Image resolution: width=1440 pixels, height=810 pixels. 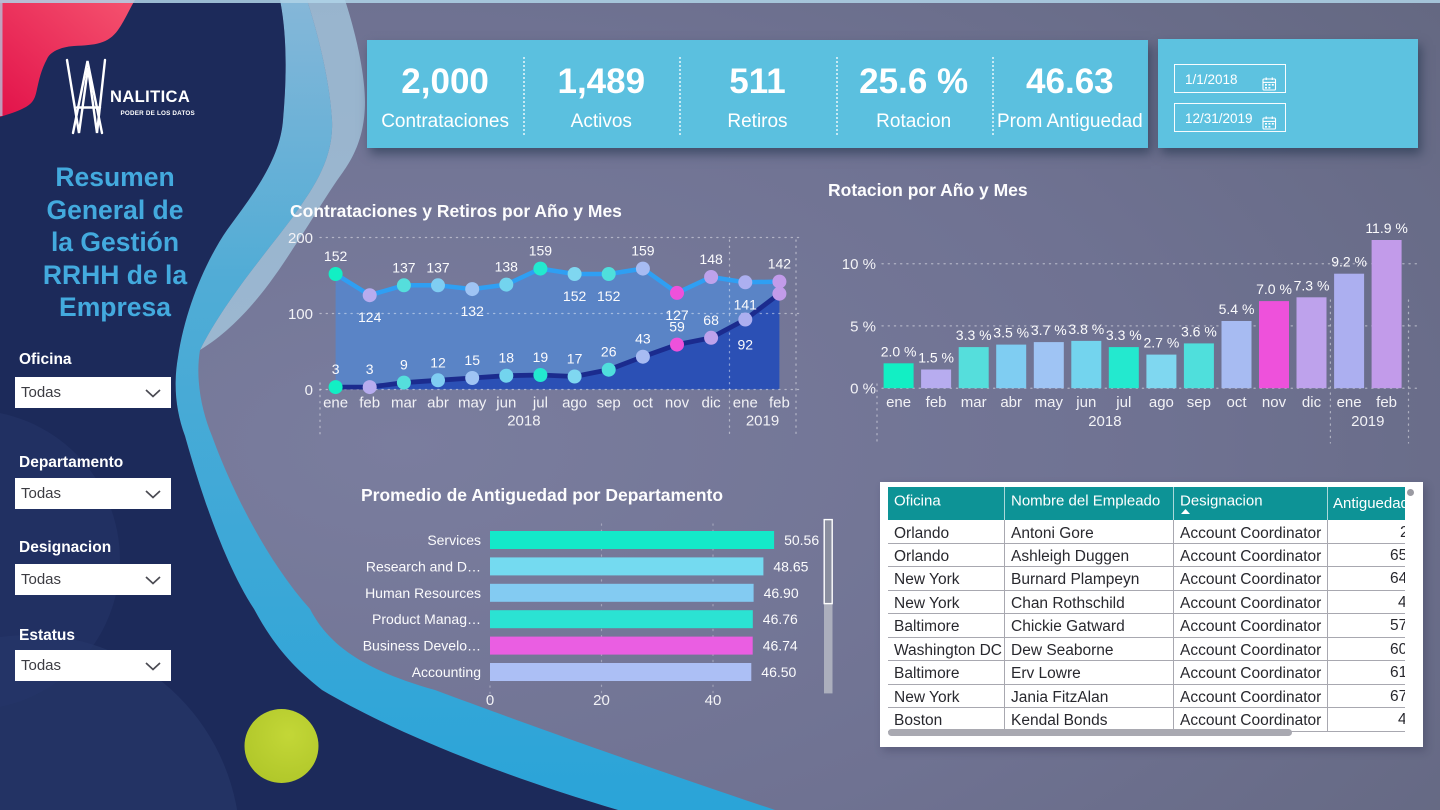 I want to click on svg-text: 59, so click(x=677, y=327).